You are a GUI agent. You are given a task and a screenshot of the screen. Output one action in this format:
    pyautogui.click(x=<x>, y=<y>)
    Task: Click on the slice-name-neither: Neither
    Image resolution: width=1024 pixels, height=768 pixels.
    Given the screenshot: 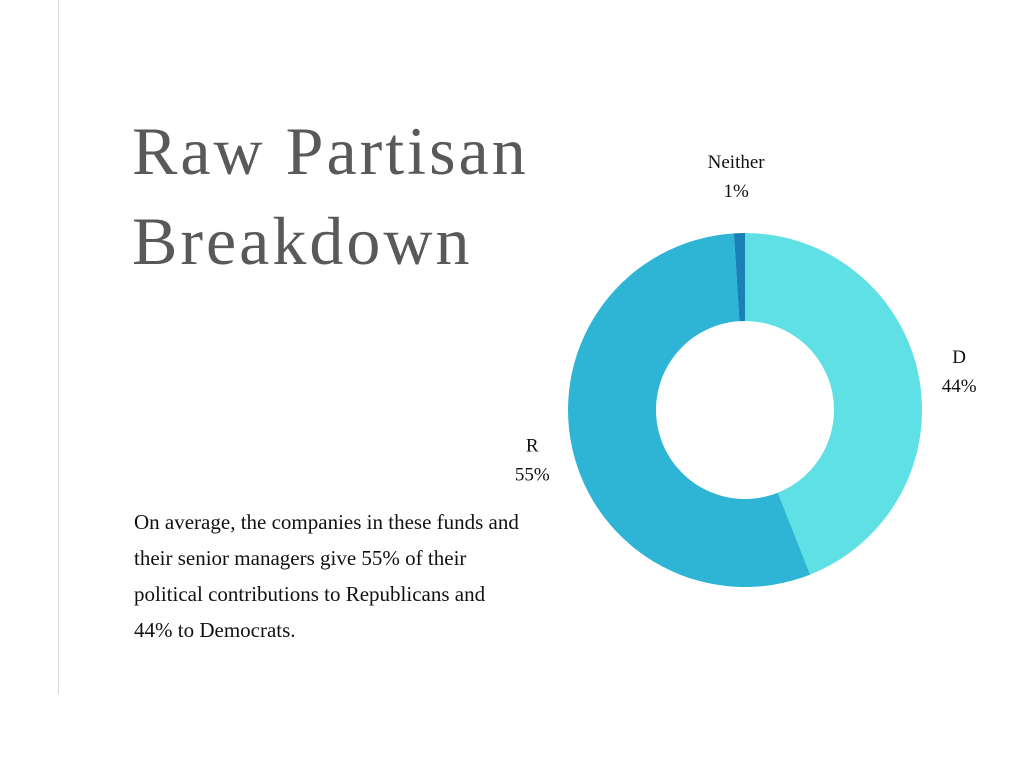 What is the action you would take?
    pyautogui.click(x=737, y=162)
    